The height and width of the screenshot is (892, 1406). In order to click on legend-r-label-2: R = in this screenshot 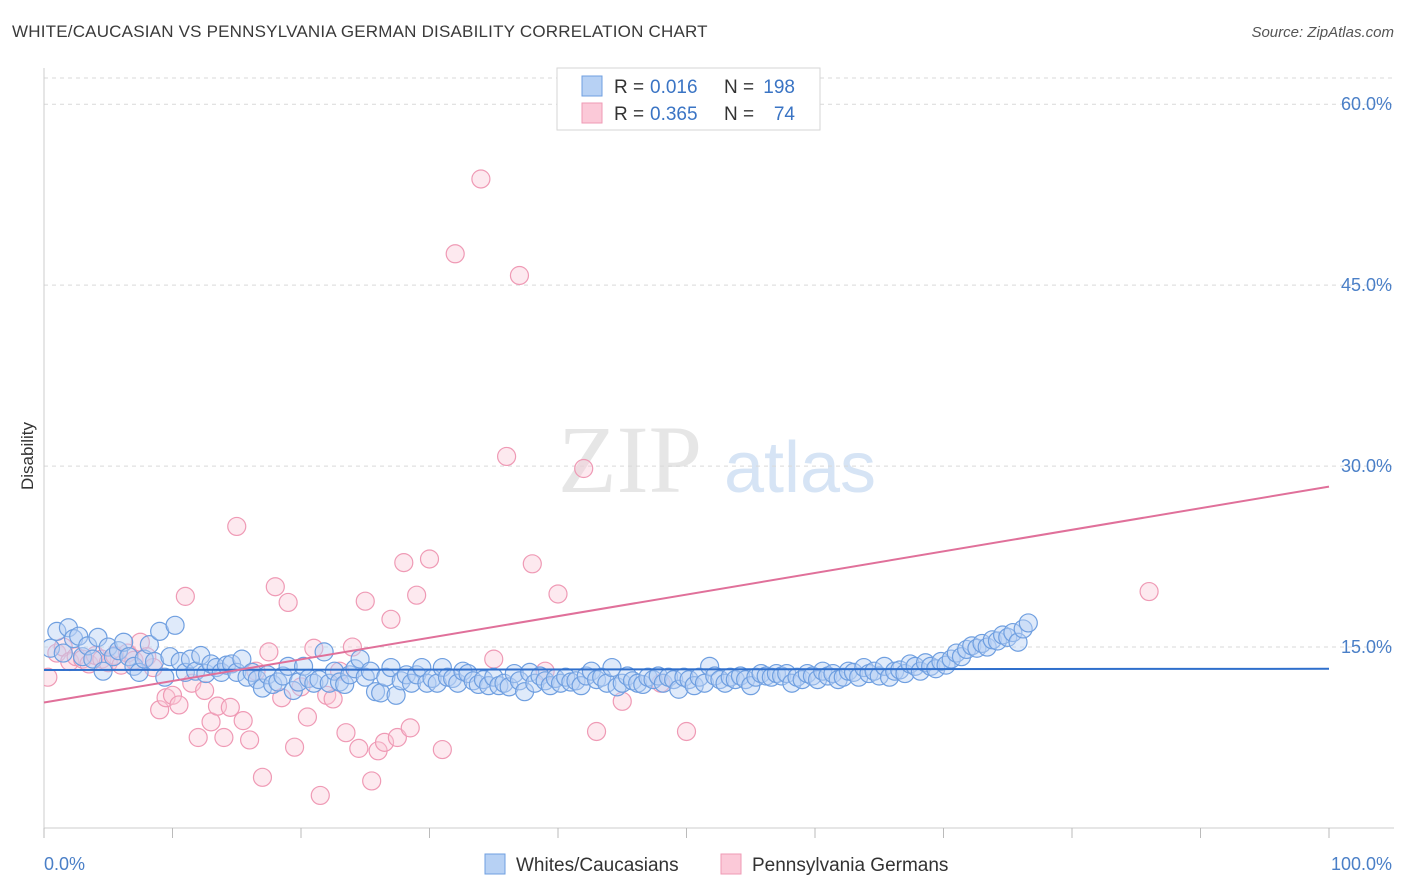, I will do `click(629, 114)`.